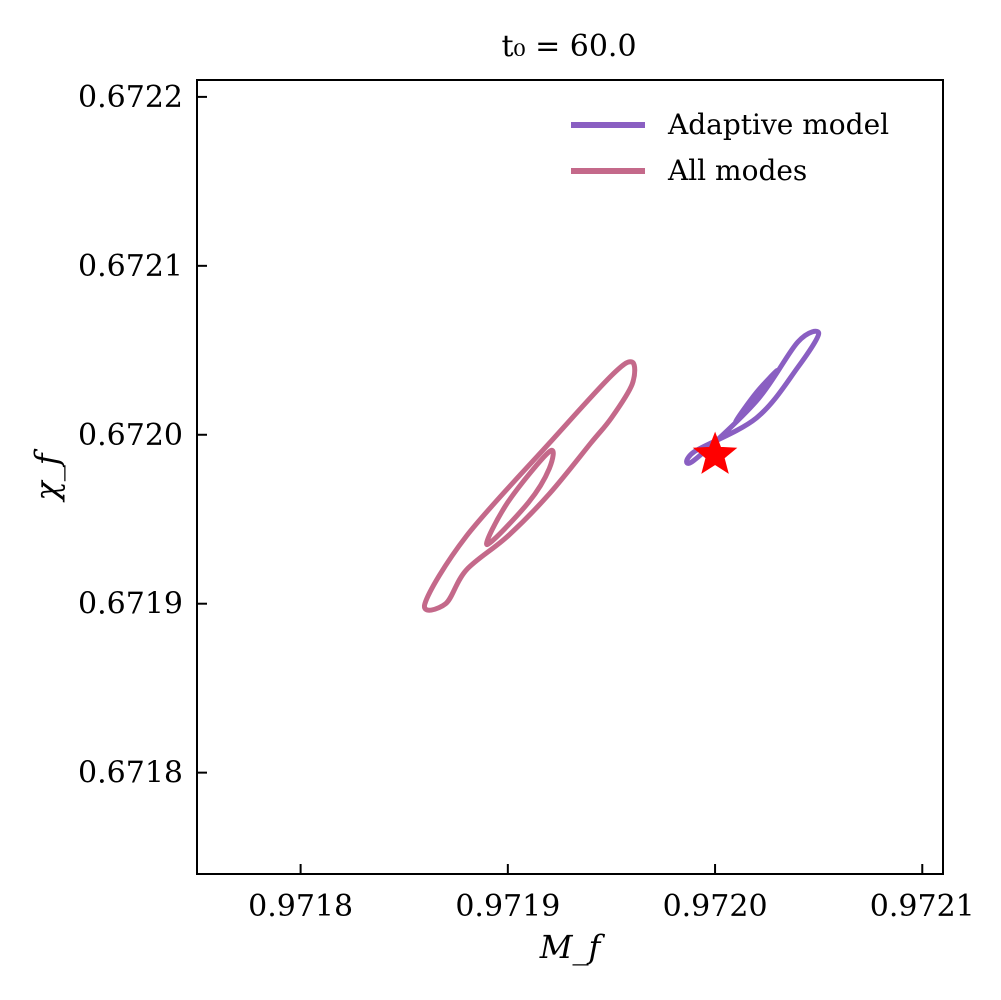  What do you see at coordinates (130, 773) in the screenshot?
I see `y-tick-label: 0.6718` at bounding box center [130, 773].